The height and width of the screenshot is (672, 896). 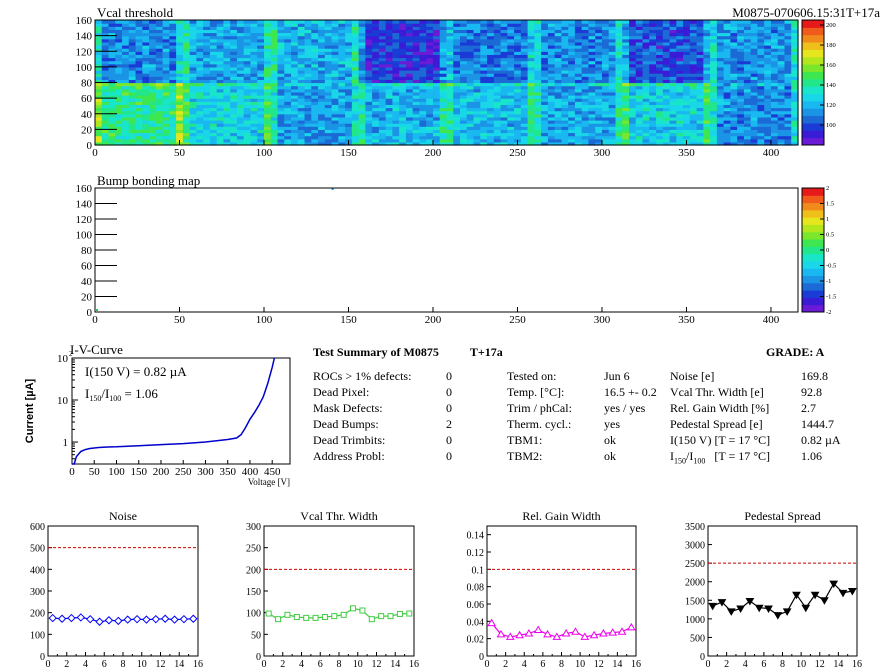 I want to click on iv-xlabel: Voltage [V], so click(x=269, y=482).